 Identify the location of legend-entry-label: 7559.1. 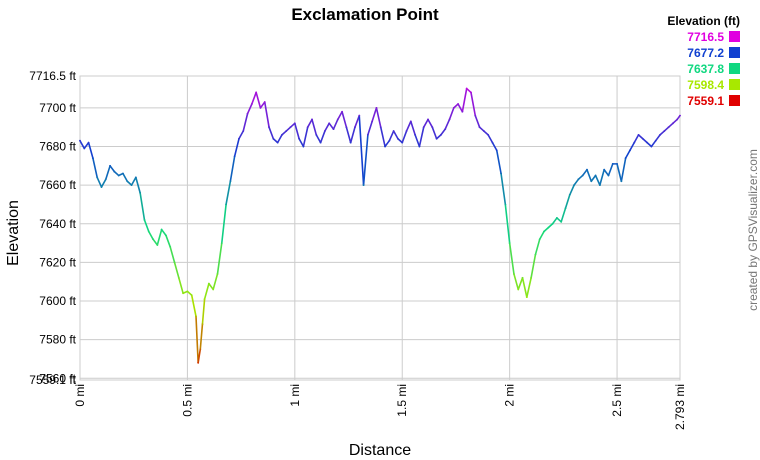
(705, 101).